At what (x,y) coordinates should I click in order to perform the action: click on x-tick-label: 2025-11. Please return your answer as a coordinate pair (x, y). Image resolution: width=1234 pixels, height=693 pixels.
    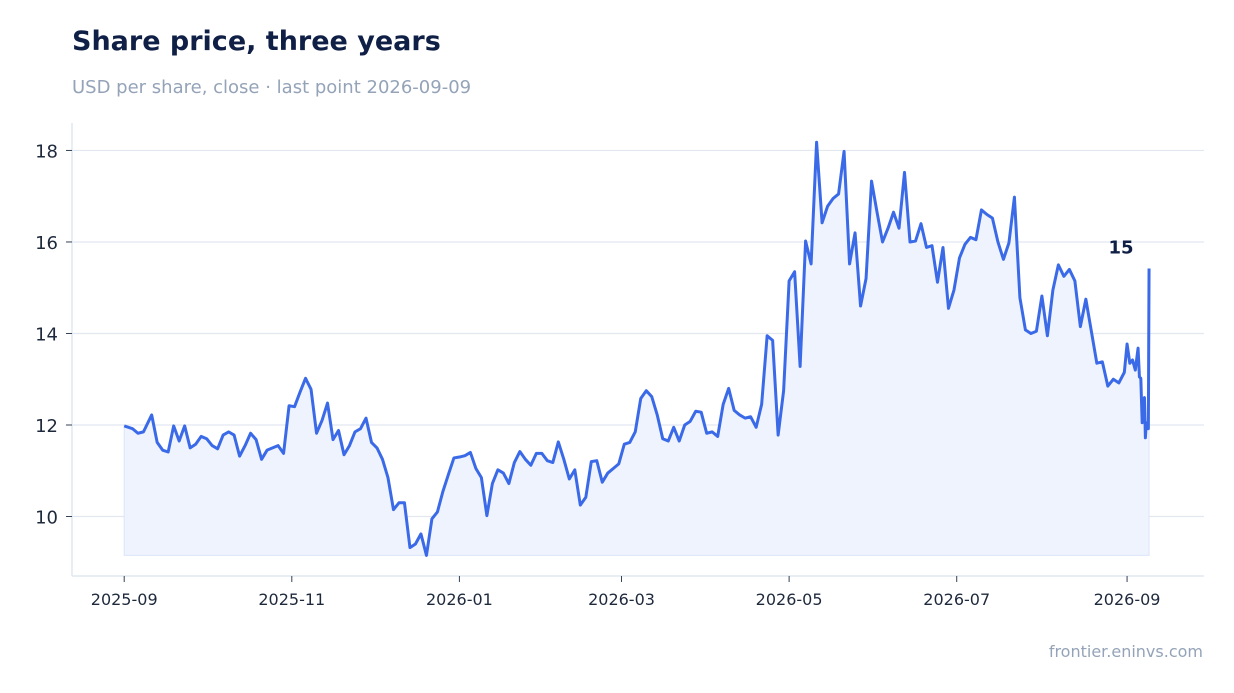
    Looking at the image, I should click on (291, 599).